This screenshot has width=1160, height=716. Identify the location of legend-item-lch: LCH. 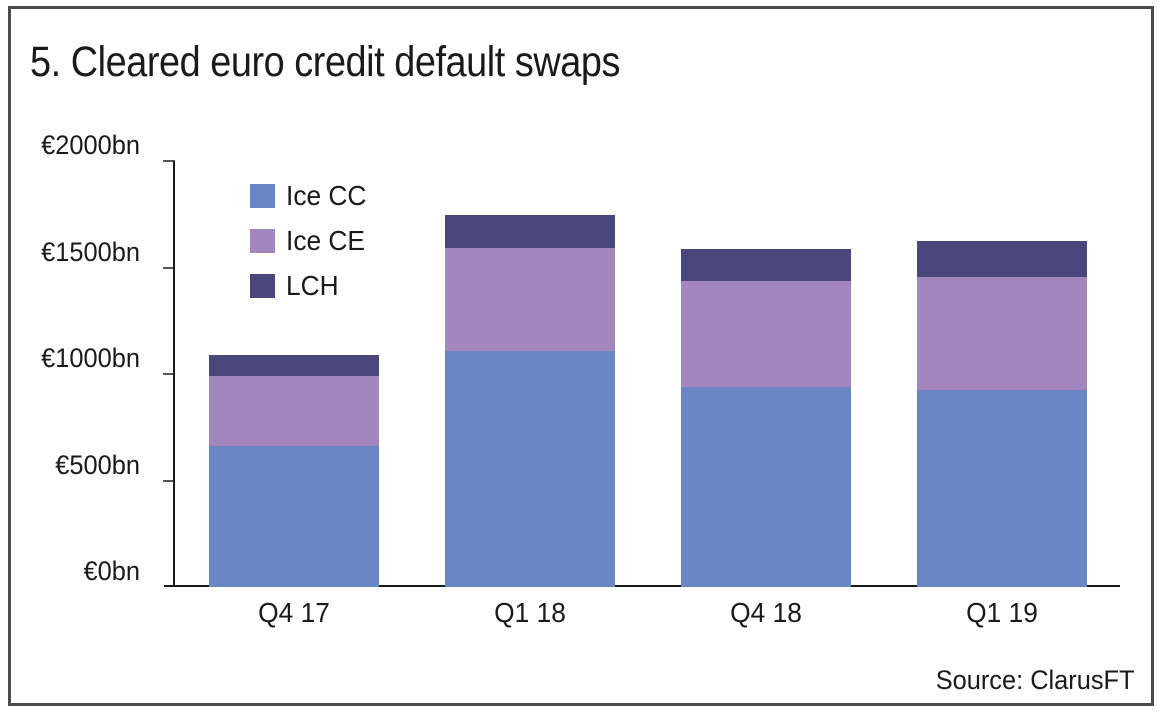
(311, 286).